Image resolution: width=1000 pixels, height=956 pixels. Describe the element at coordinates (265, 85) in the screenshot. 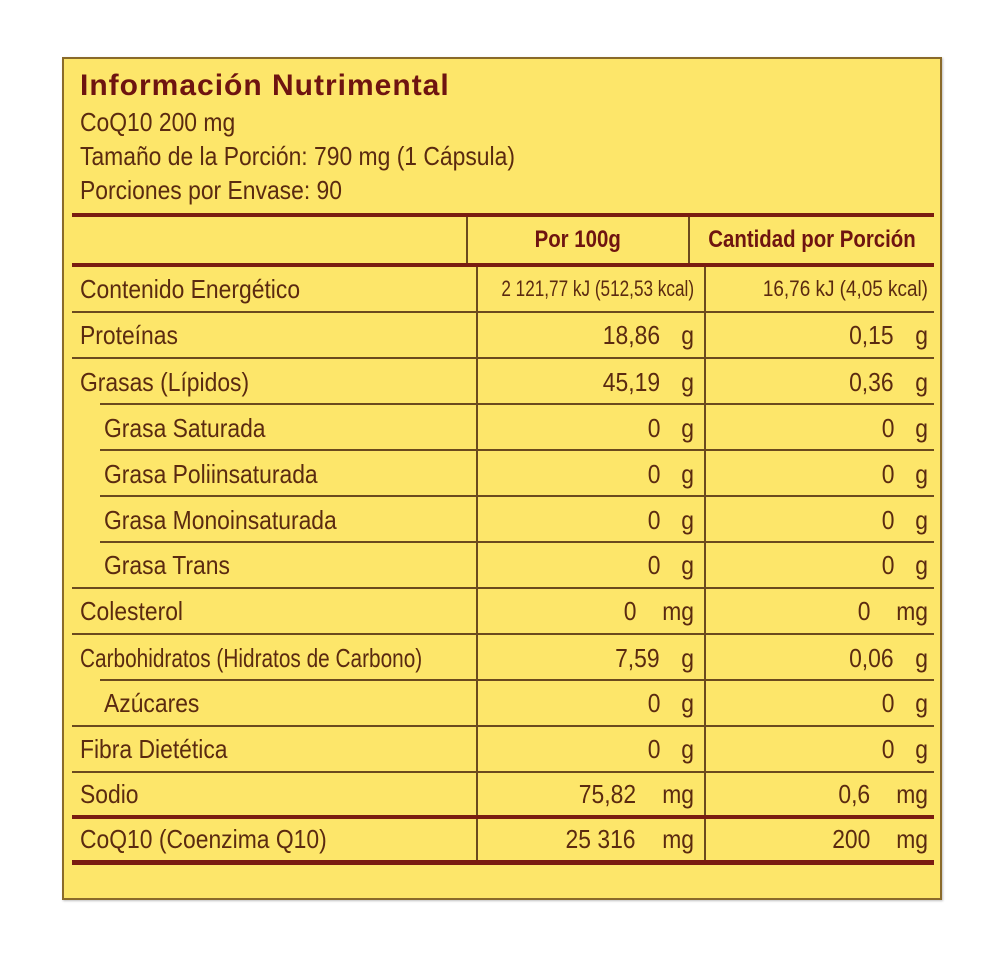

I see `label-title: Información Nutrimental` at that location.